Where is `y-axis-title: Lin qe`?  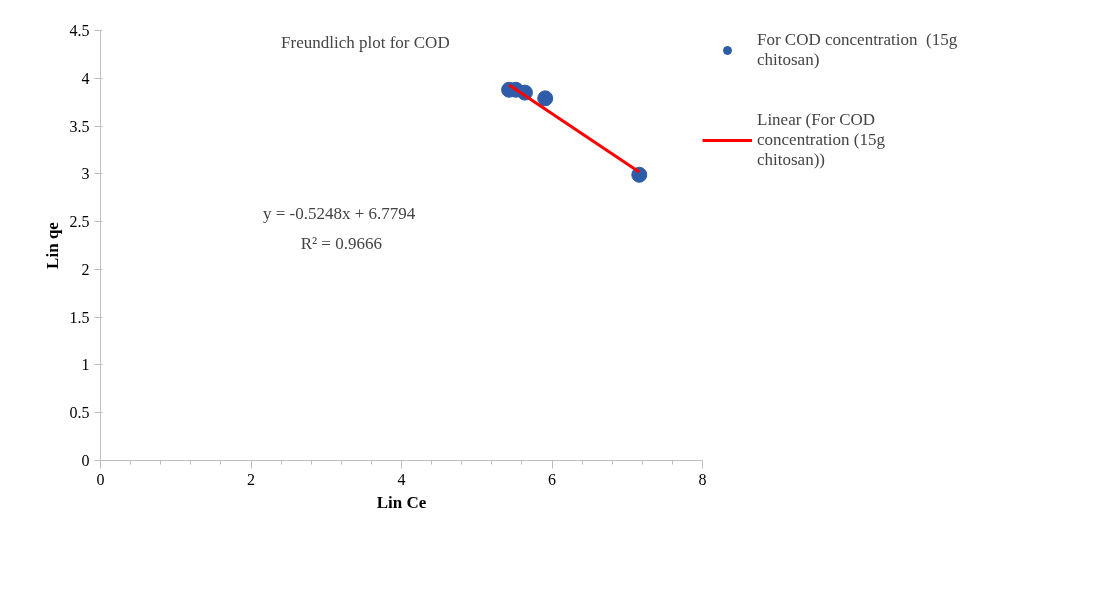 y-axis-title: Lin qe is located at coordinates (52, 245).